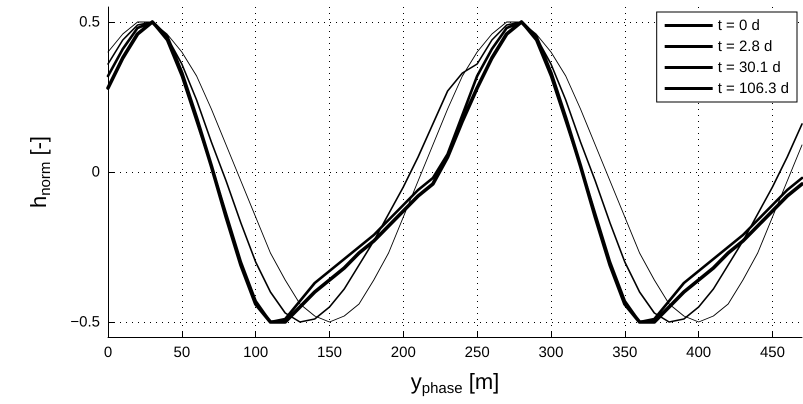  I want to click on y-tick-label: 0, so click(96, 172).